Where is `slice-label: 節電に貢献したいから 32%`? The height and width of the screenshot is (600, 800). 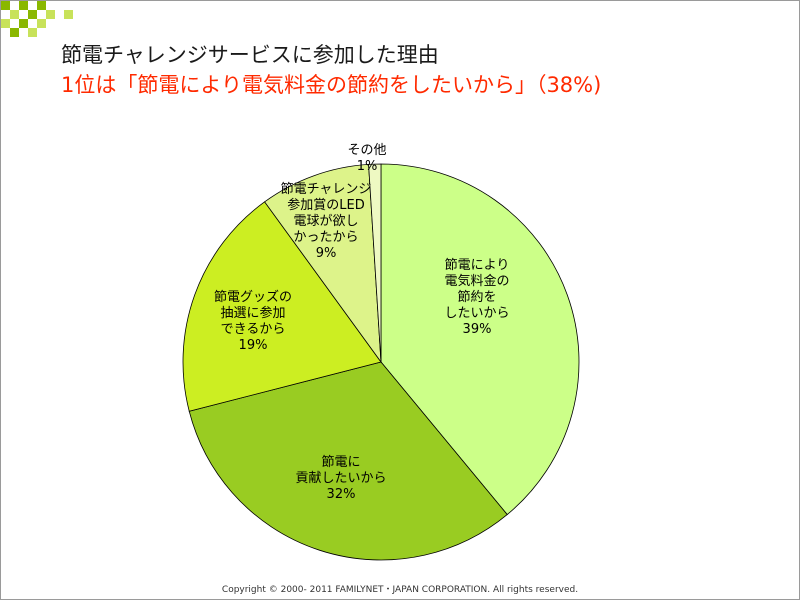
slice-label: 節電に貢献したいから 32% is located at coordinates (340, 478).